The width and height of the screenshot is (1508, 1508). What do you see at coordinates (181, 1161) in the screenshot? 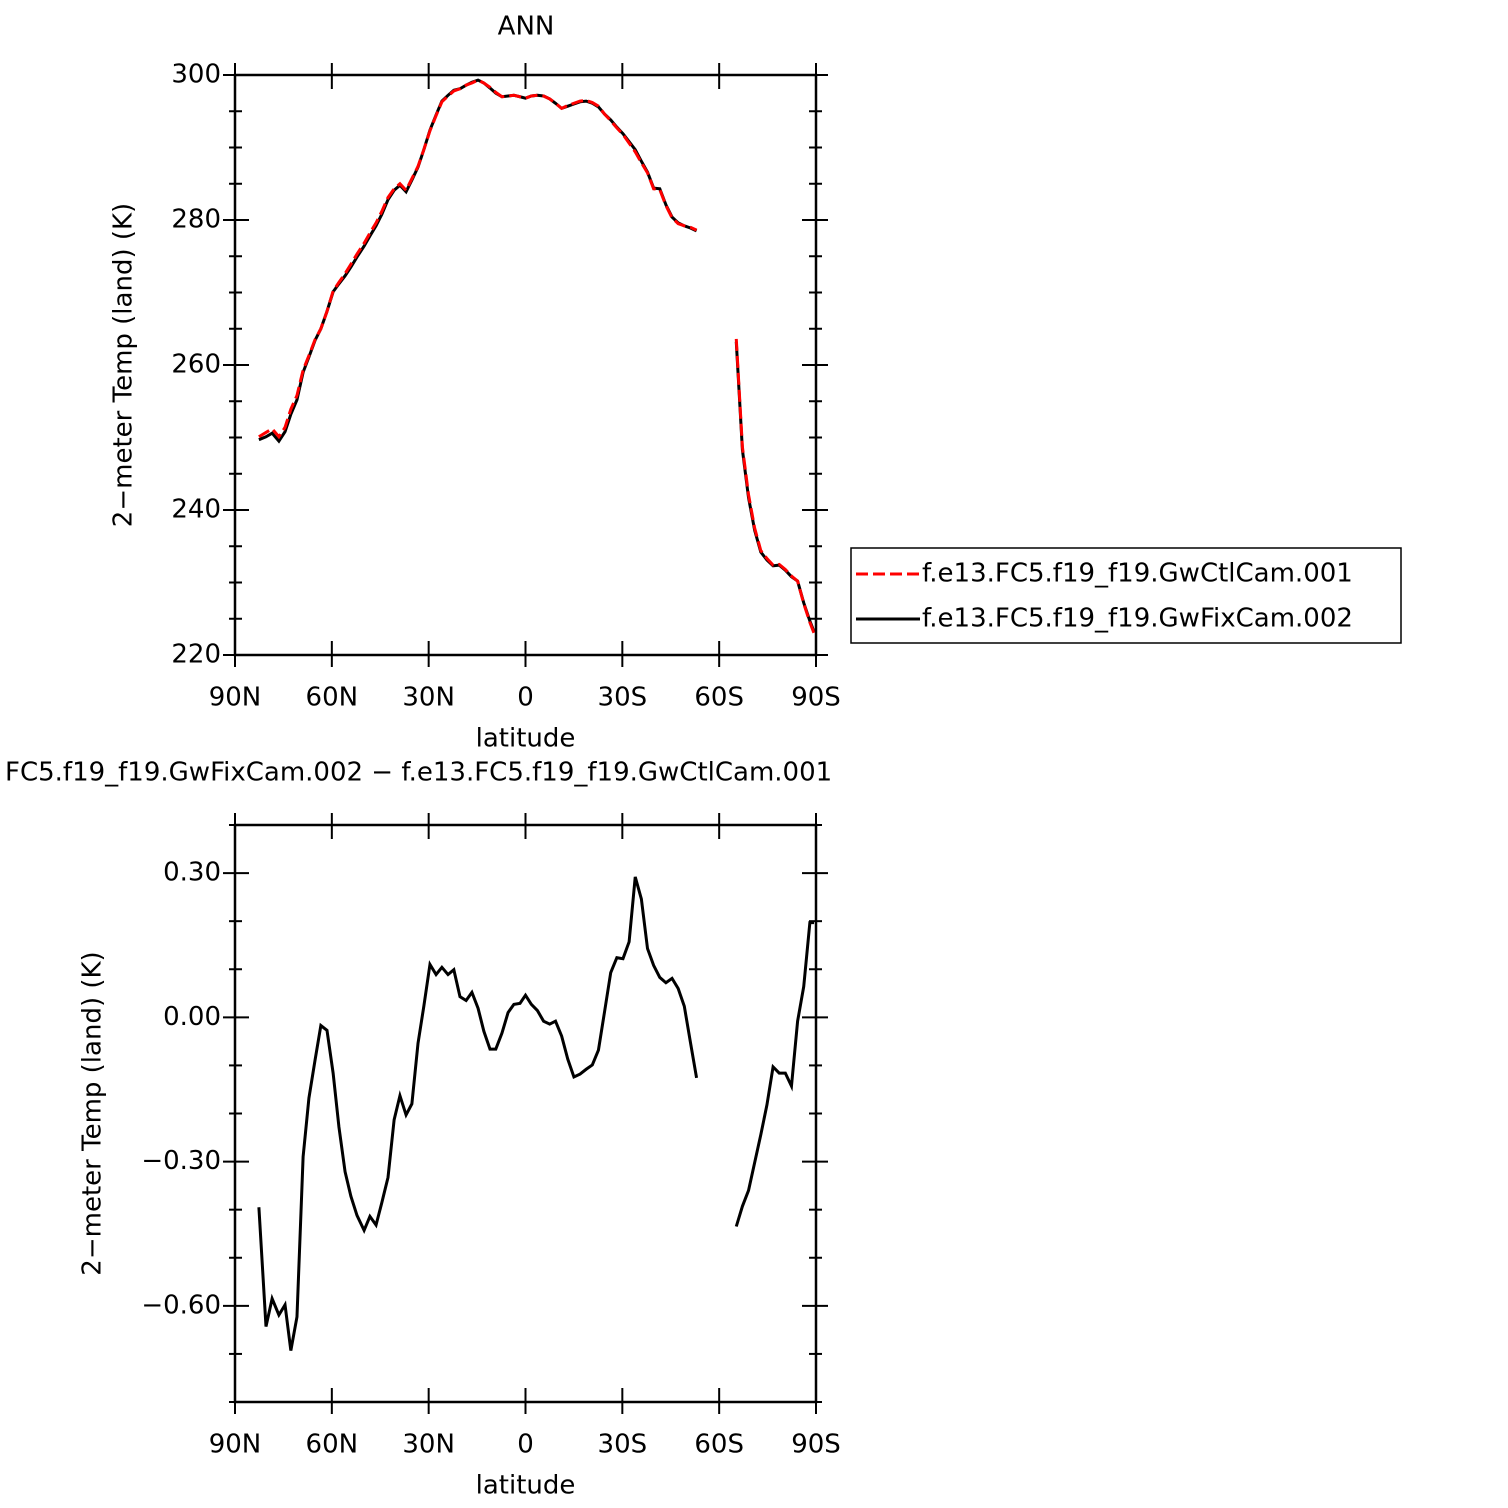
I see `y-tick-label: −0.30` at bounding box center [181, 1161].